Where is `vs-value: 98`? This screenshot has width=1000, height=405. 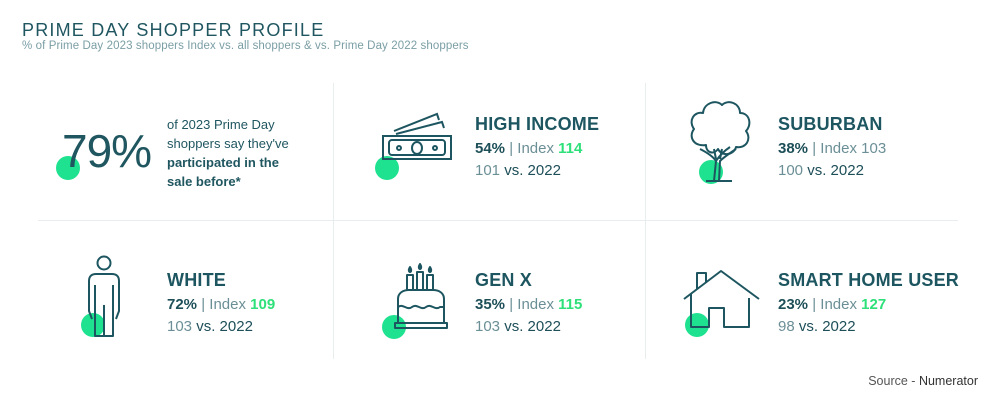 vs-value: 98 is located at coordinates (786, 326).